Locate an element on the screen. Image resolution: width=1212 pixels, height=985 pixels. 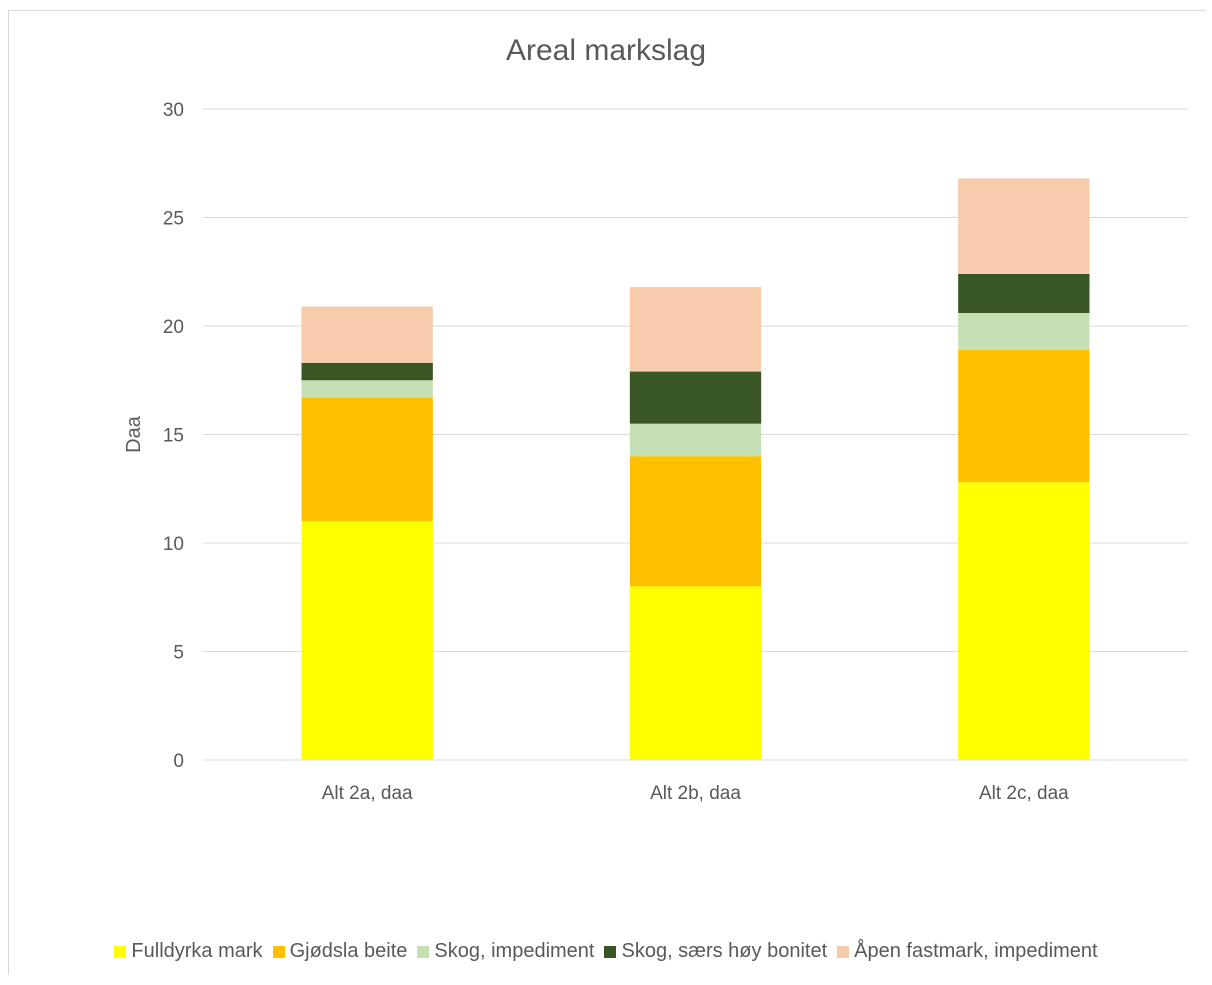
legend-item: Skog, impediment is located at coordinates (505, 951).